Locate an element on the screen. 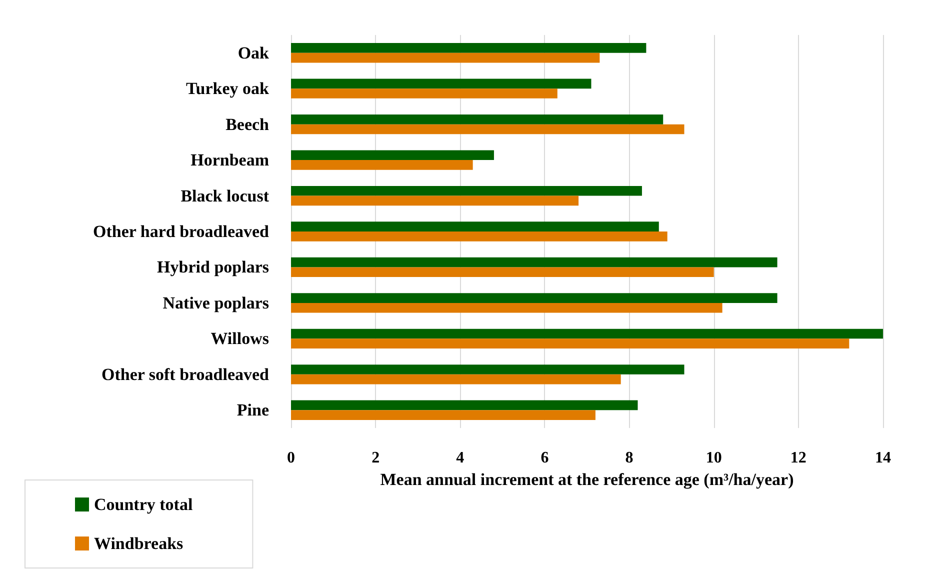 Image resolution: width=943 pixels, height=574 pixels. x-tick-label: 4 is located at coordinates (460, 458).